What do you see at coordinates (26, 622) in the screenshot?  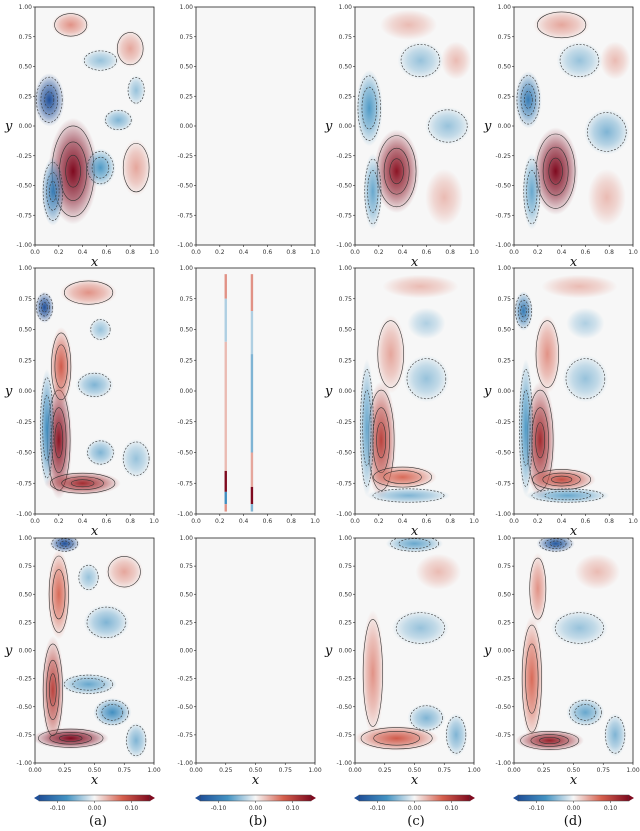 I see `y-tick-label: 0.25` at bounding box center [26, 622].